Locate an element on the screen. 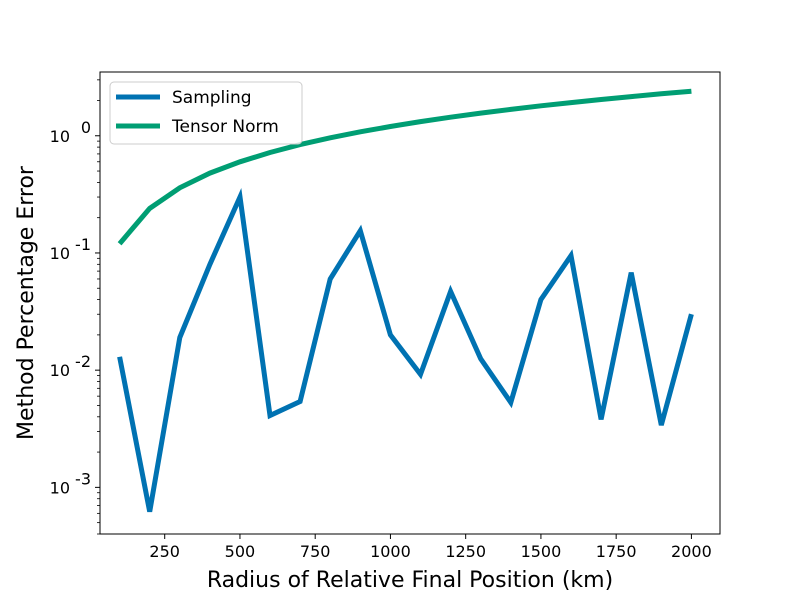  legend: Sampling Tensor Norm is located at coordinates (206, 113).